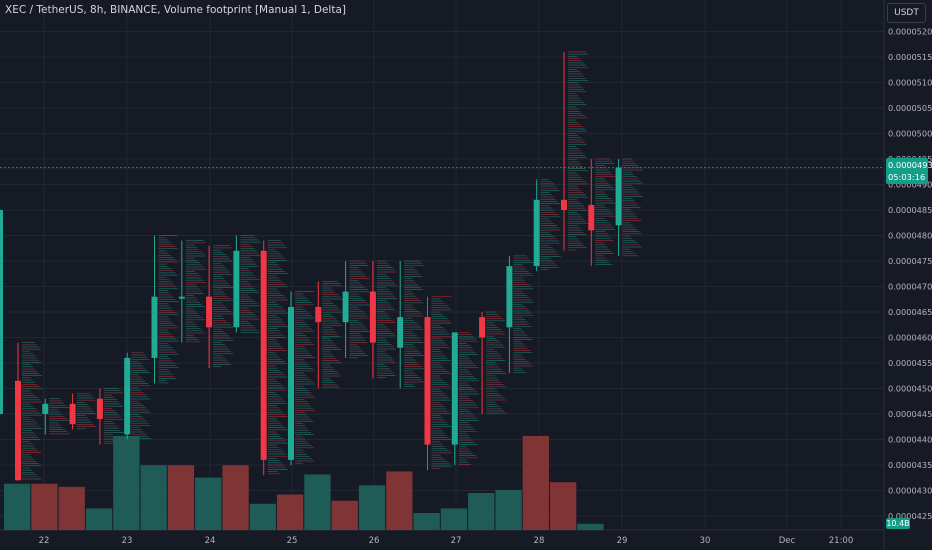 This screenshot has height=550, width=932. Describe the element at coordinates (841, 541) in the screenshot. I see `x-tick-label: 21:00` at that location.